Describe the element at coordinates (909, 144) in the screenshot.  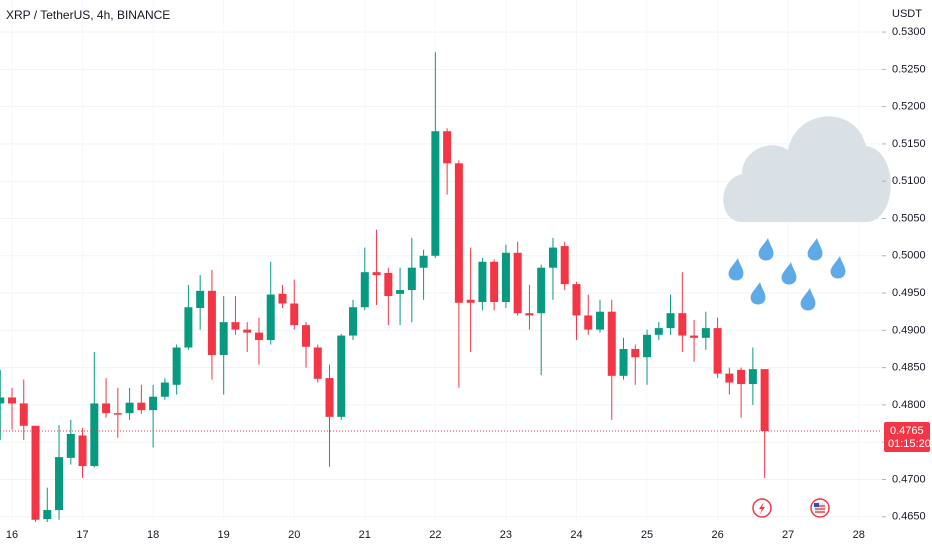
I see `y-tick-label: 0.5150` at that location.